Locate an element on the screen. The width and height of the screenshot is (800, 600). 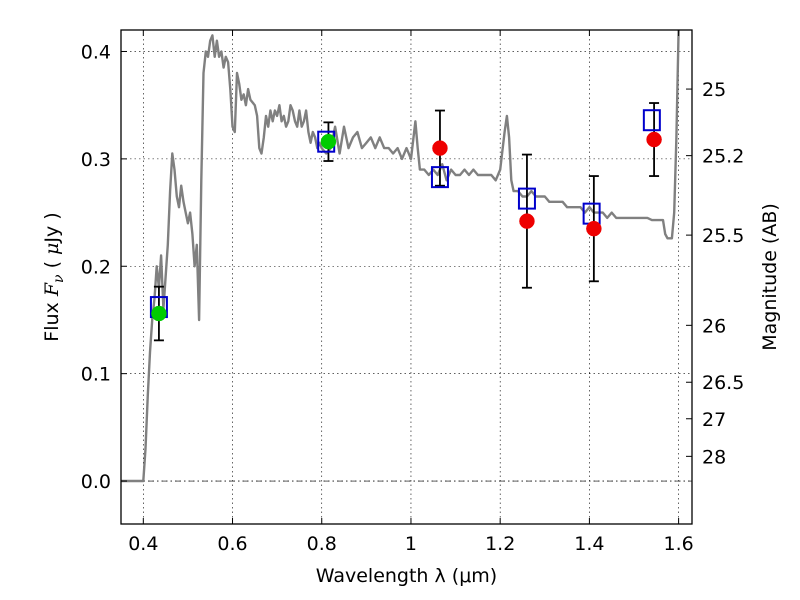
y2-tick-label: 25.2 is located at coordinates (723, 157).